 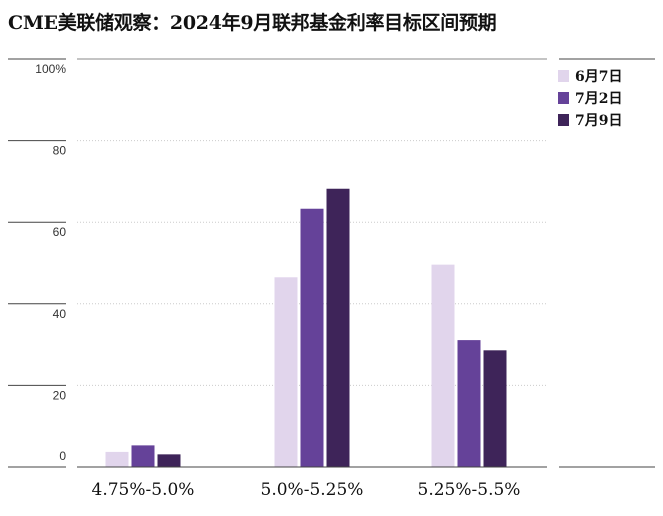 I want to click on y-tick-label: 60, so click(x=60, y=232).